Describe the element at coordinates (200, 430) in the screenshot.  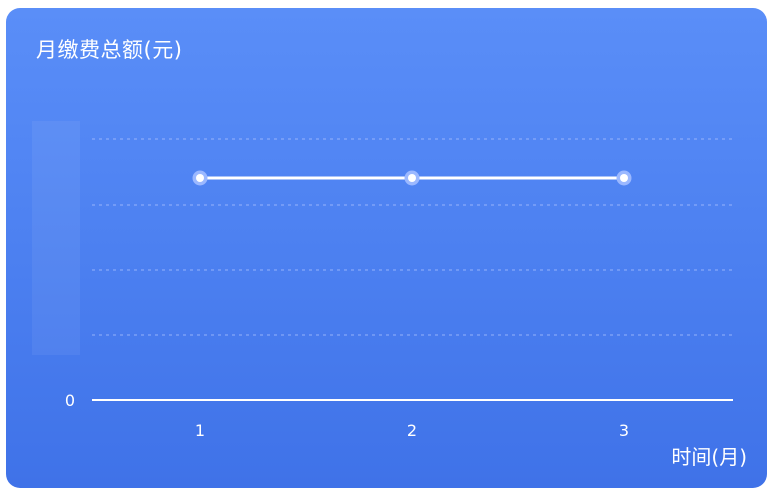
I see `x-tick-label-1: 1` at that location.